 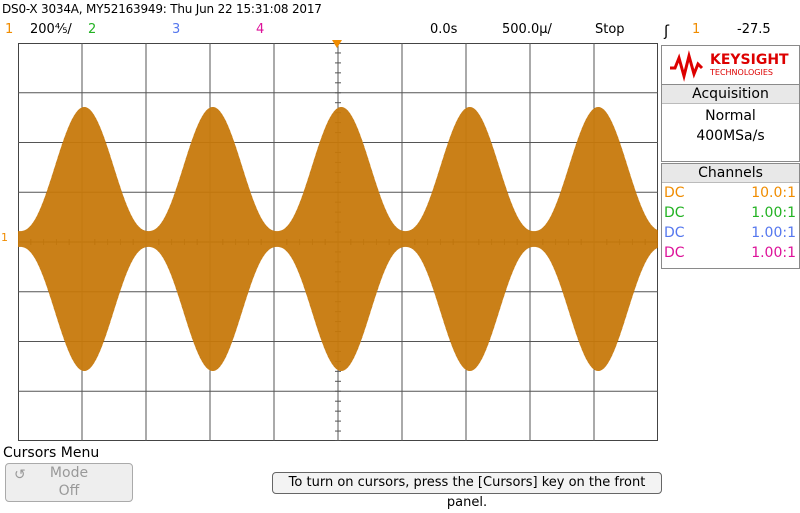 I want to click on time-scale: 500.0µ/, so click(x=527, y=29).